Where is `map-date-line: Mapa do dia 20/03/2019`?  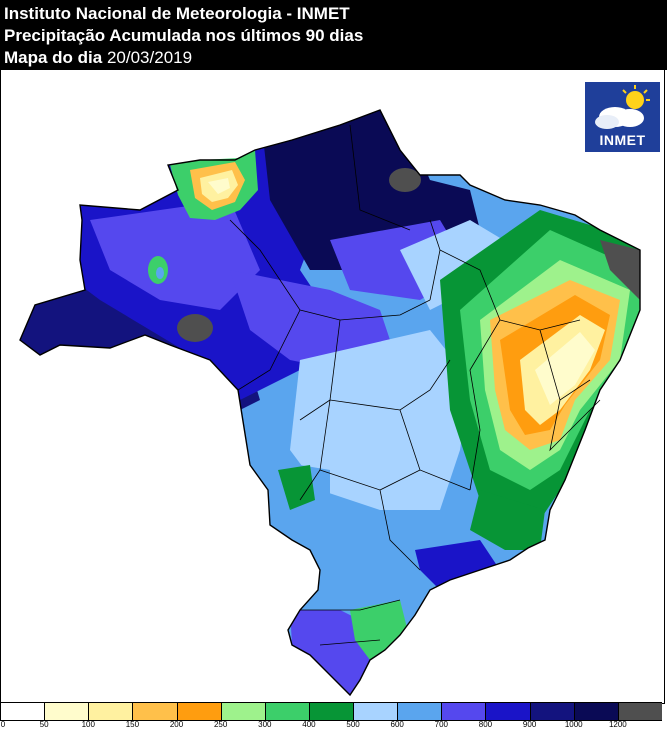 map-date-line: Mapa do dia 20/03/2019 is located at coordinates (98, 58).